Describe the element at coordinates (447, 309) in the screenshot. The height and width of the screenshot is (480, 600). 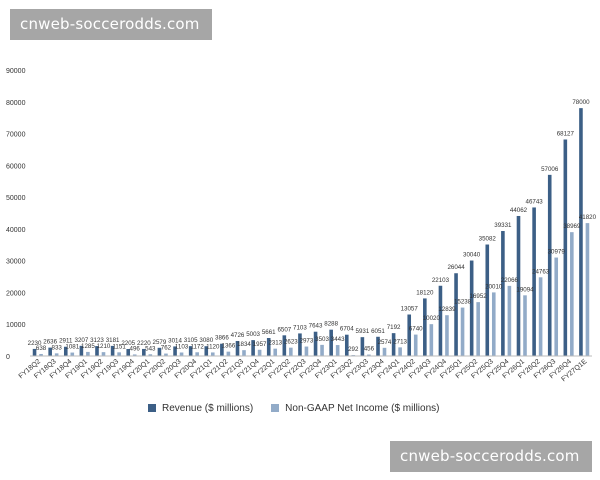
I see `data-label-income: 12839` at that location.